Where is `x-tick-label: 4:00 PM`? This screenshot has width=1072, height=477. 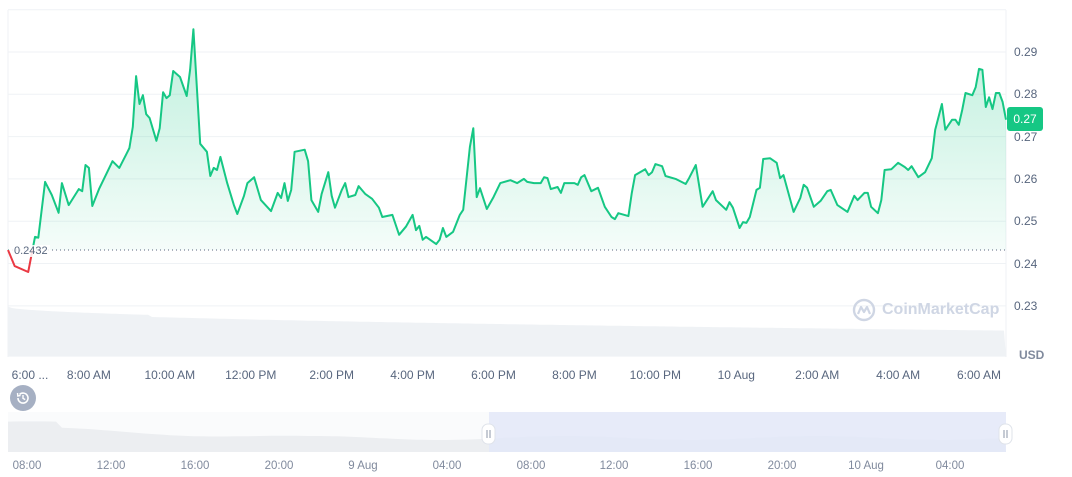
x-tick-label: 4:00 PM is located at coordinates (412, 375).